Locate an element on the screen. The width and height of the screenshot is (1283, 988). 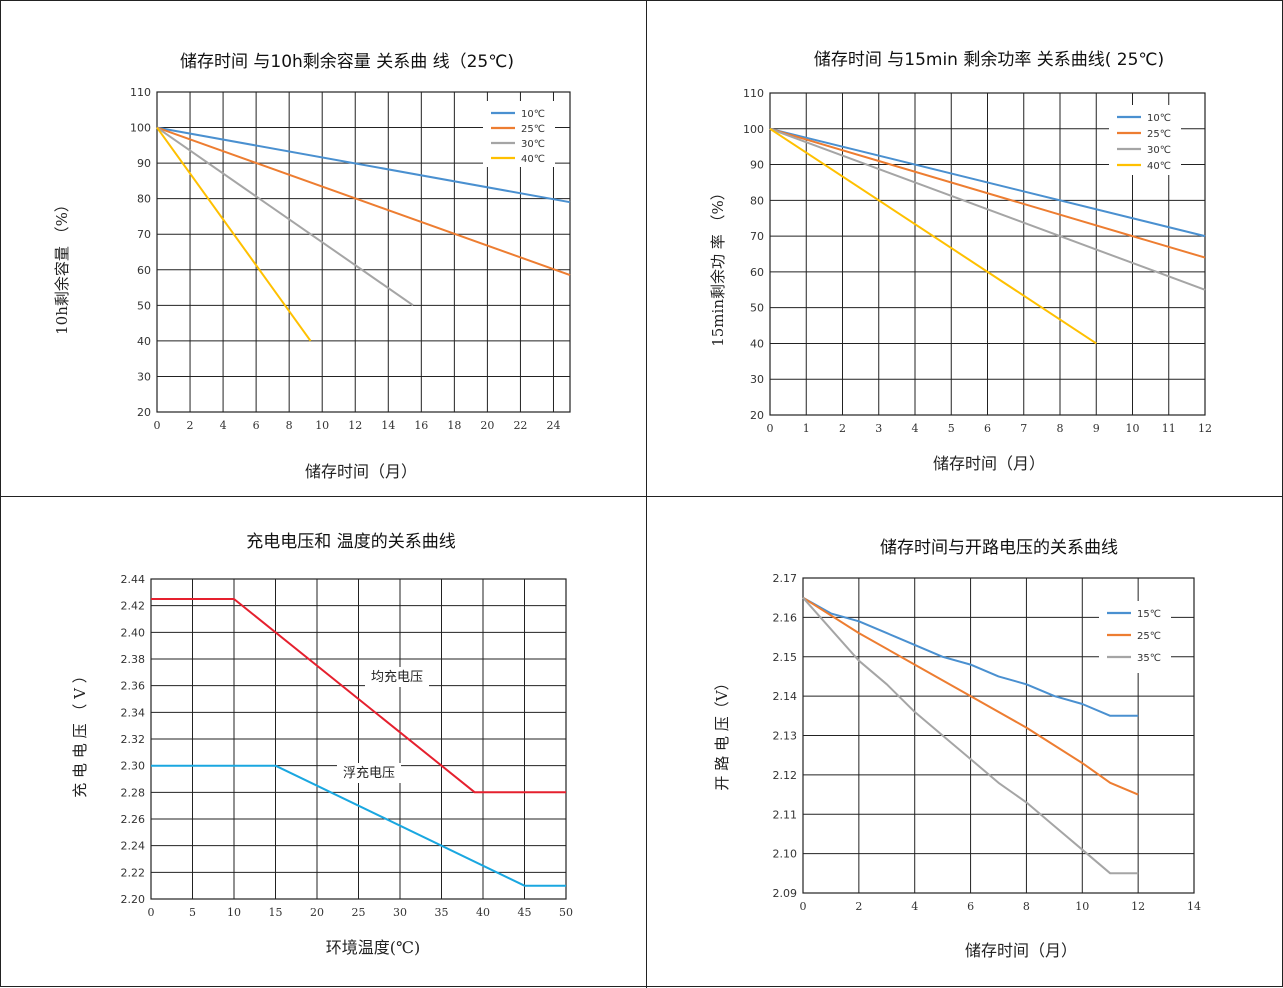
y-tick-label: 2.42 is located at coordinates (133, 606).